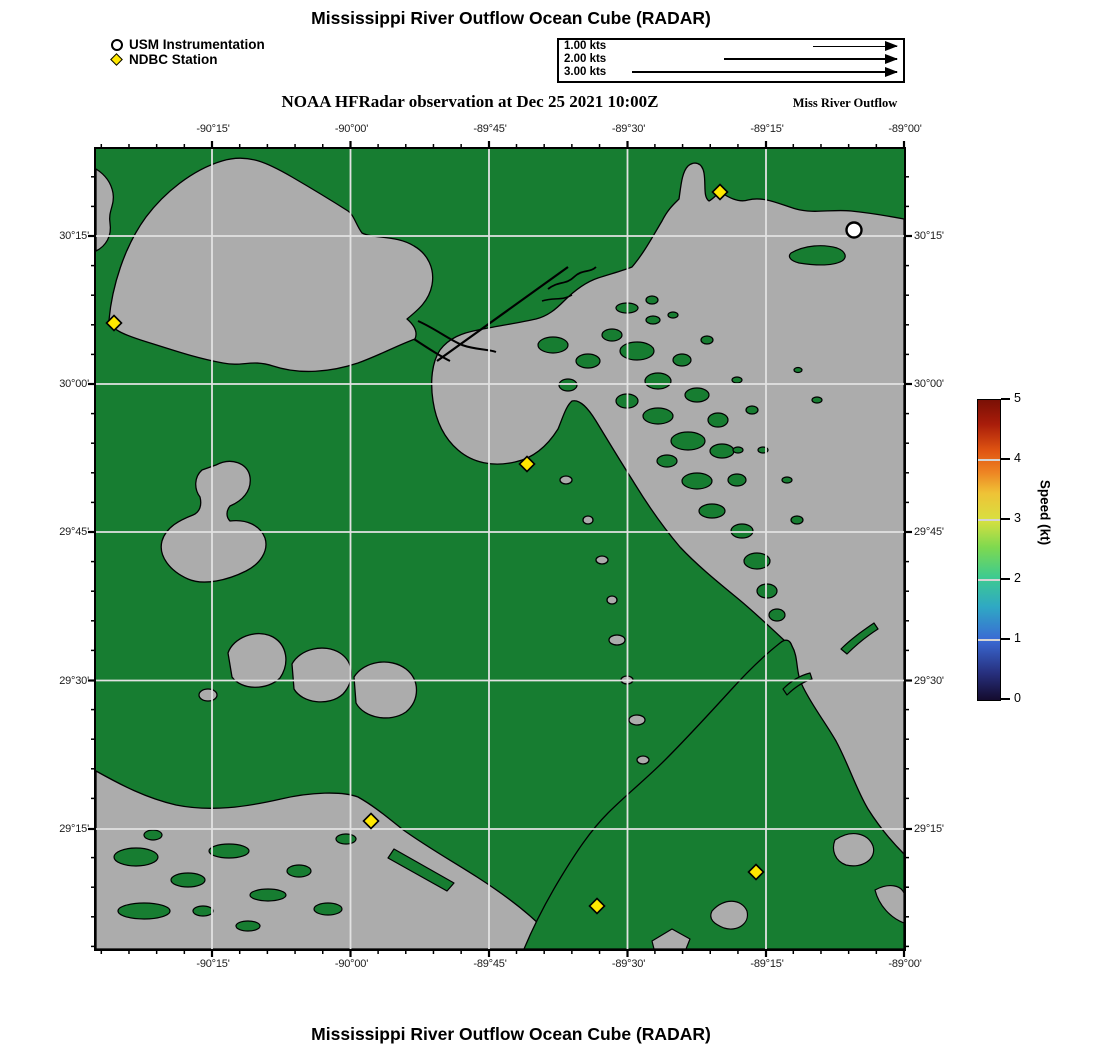 Image resolution: width=1100 pixels, height=1050 pixels. I want to click on delta-land, so click(714, 795).